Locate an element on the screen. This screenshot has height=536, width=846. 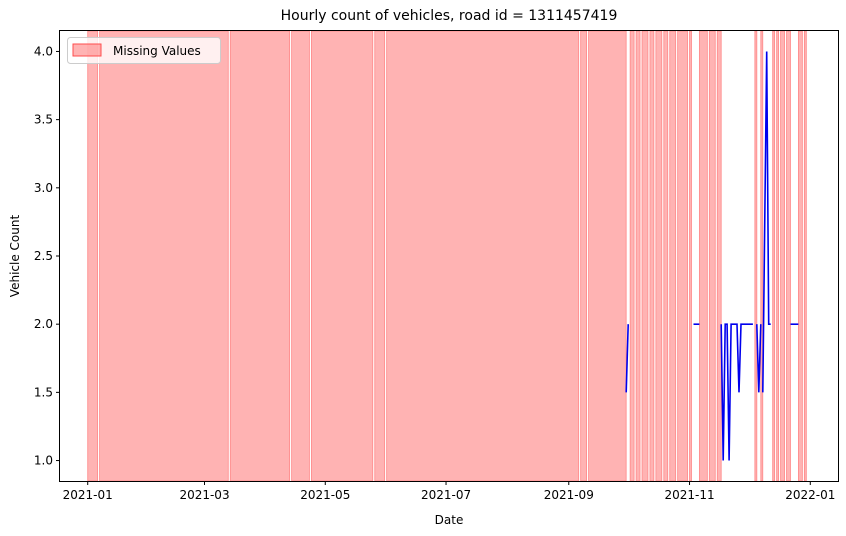
x-tick-label-6: 2022-01 is located at coordinates (810, 495).